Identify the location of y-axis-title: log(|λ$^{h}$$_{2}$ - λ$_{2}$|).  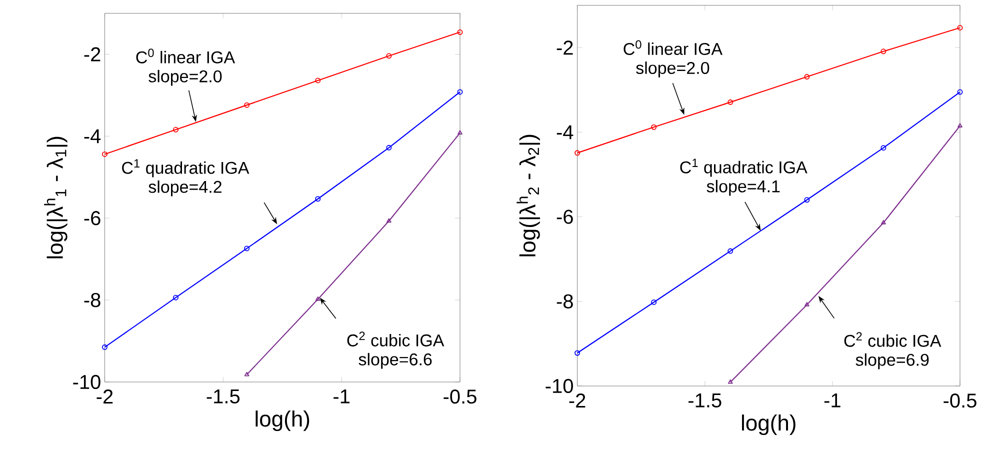
(528, 195).